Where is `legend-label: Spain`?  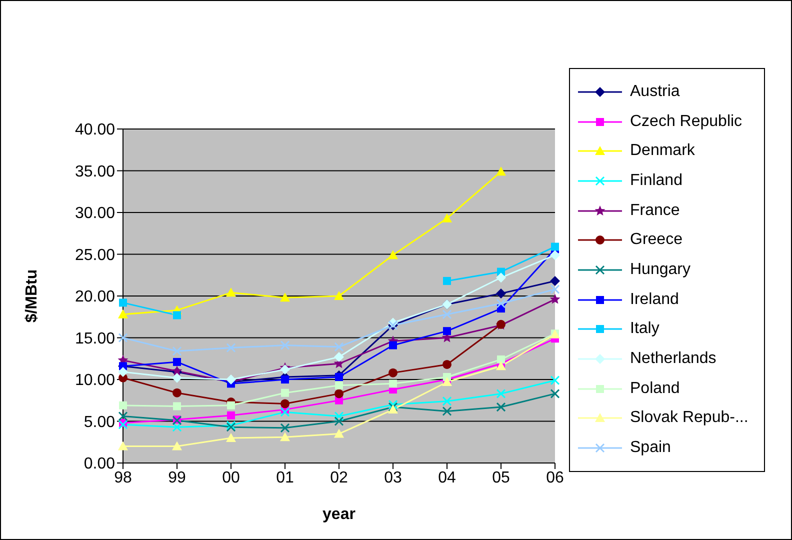 legend-label: Spain is located at coordinates (650, 448).